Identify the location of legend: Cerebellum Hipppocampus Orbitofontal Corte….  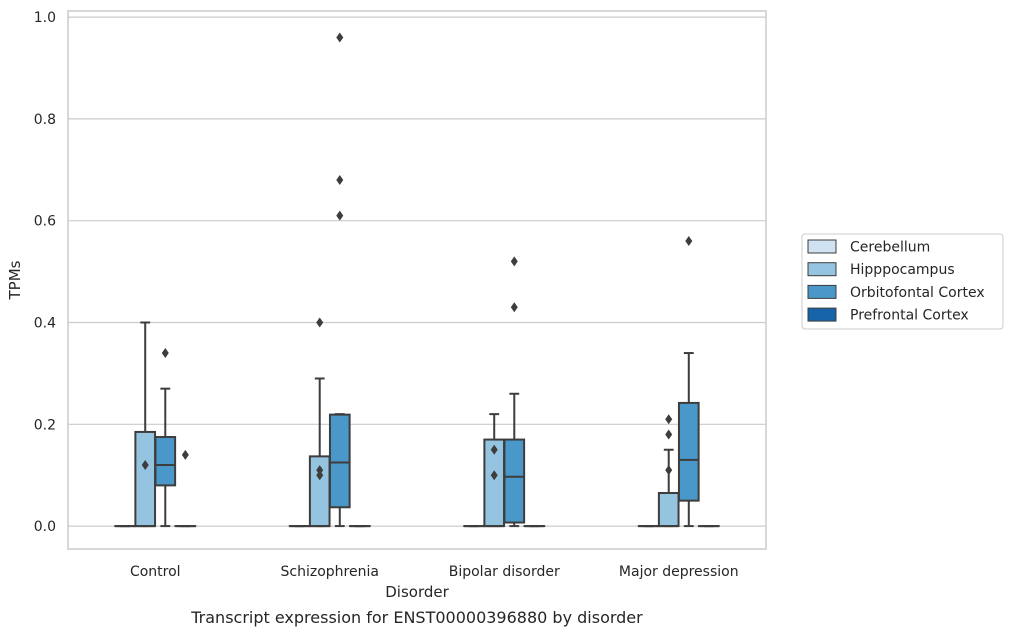
(902, 281).